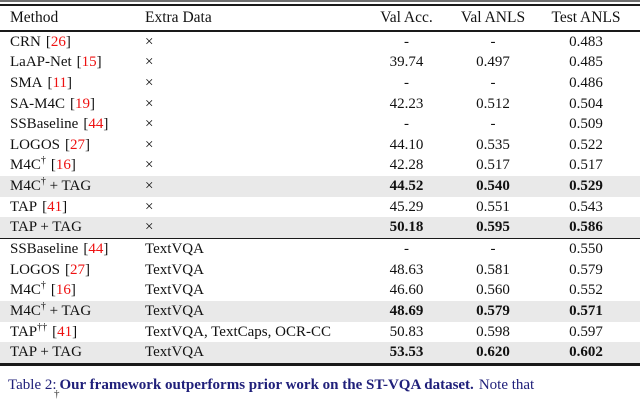  Describe the element at coordinates (493, 185) in the screenshot. I see `val-anls-cell: 0.540` at that location.